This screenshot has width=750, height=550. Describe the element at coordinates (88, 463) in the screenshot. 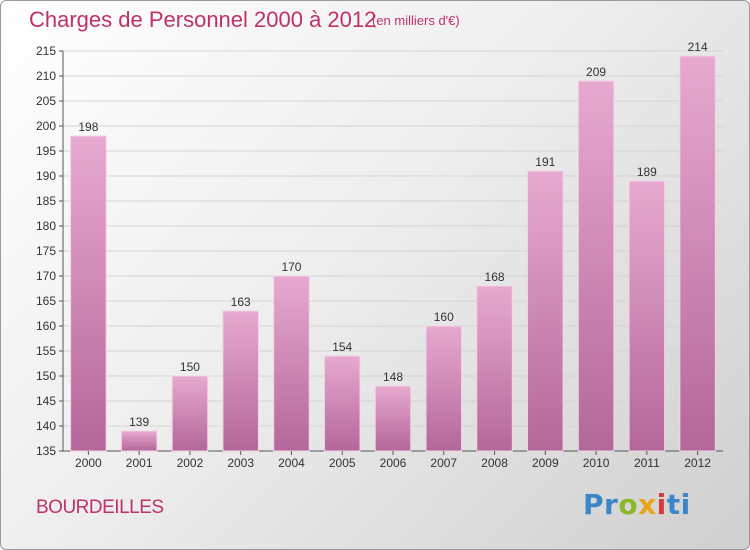

I see `x-tick-label: 2000` at that location.